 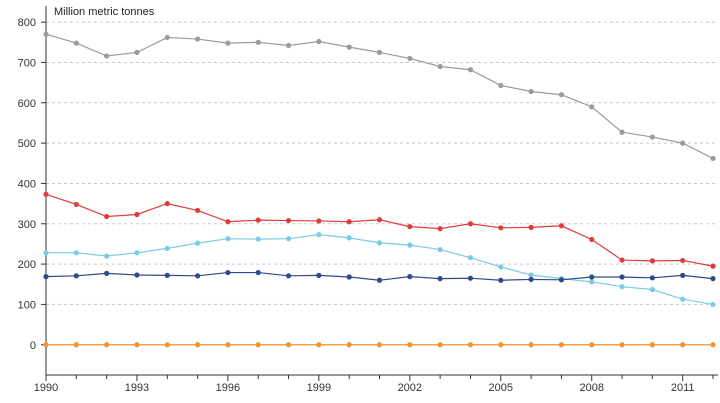 What do you see at coordinates (591, 388) in the screenshot?
I see `x-tick-label: 2008` at bounding box center [591, 388].